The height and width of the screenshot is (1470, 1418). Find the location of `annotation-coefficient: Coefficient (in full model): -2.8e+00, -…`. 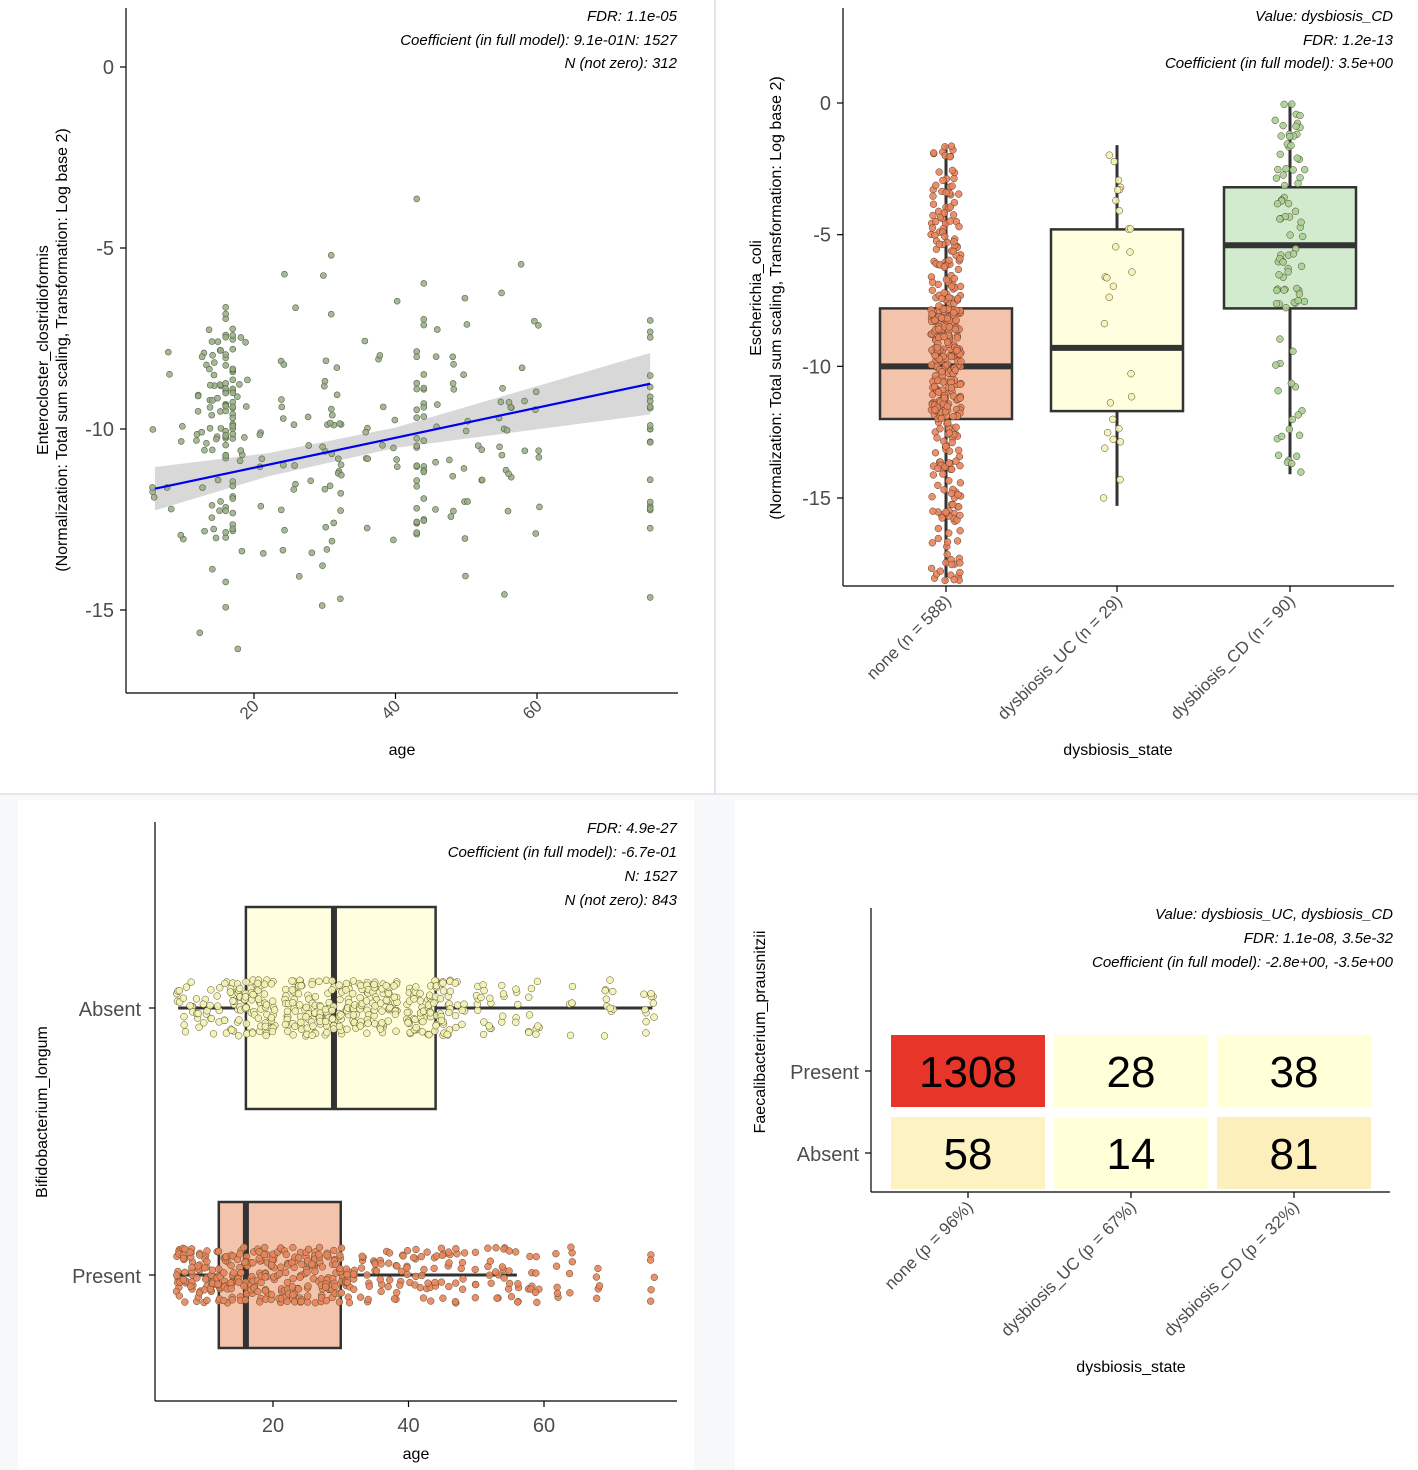

annotation-coefficient: Coefficient (in full model): -2.8e+00, -… is located at coordinates (1243, 962).